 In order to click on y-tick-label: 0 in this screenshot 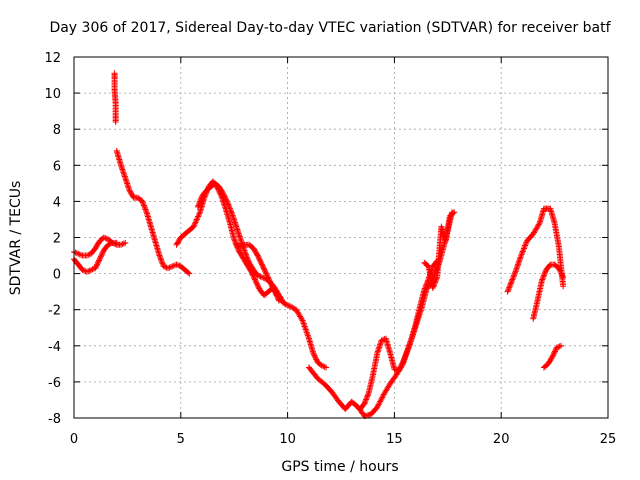, I will do `click(57, 275)`.